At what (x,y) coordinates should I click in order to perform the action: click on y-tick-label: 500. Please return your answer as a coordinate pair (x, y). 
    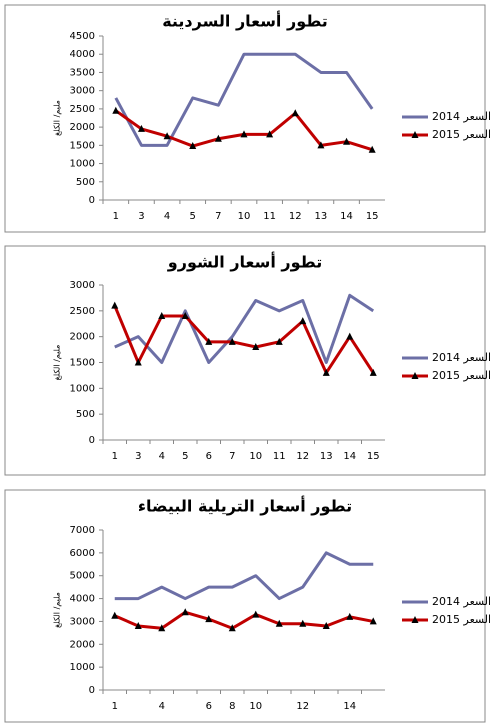
    Looking at the image, I should click on (85, 414).